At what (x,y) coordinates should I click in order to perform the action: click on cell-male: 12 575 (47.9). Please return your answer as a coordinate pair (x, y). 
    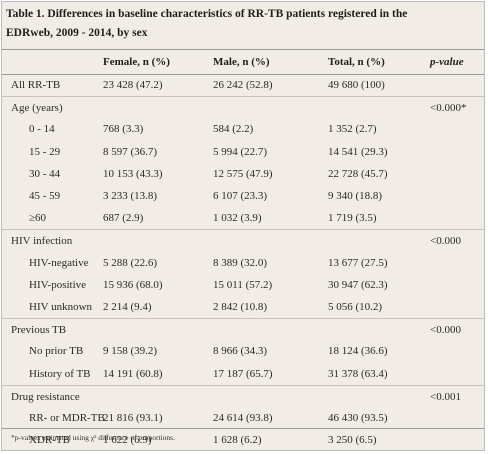
    Looking at the image, I should click on (243, 173).